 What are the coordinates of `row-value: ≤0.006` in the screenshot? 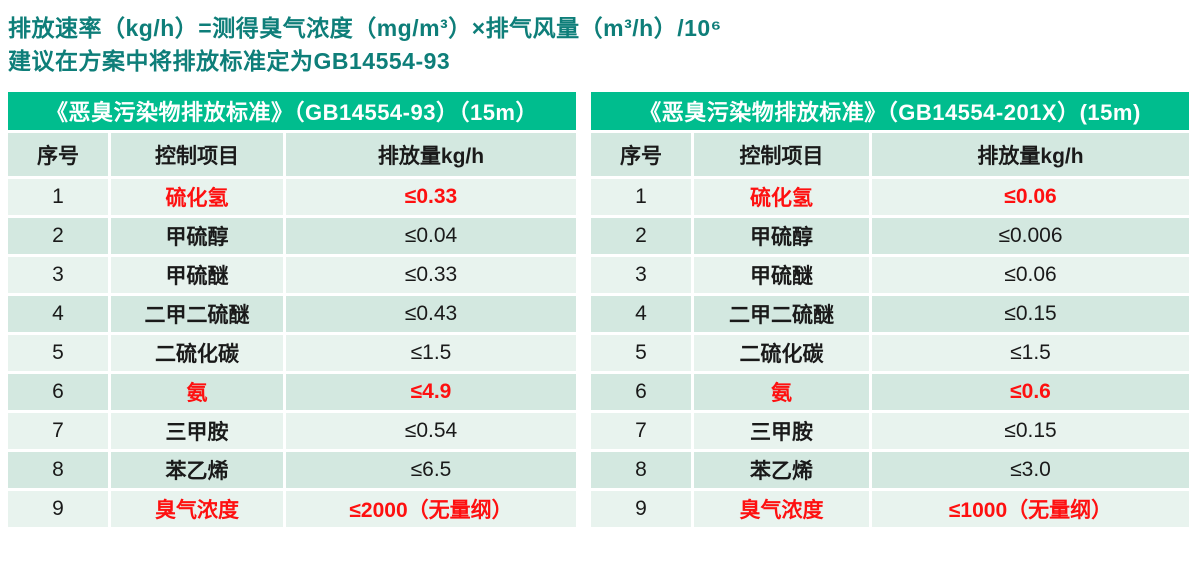 It's located at (1030, 236).